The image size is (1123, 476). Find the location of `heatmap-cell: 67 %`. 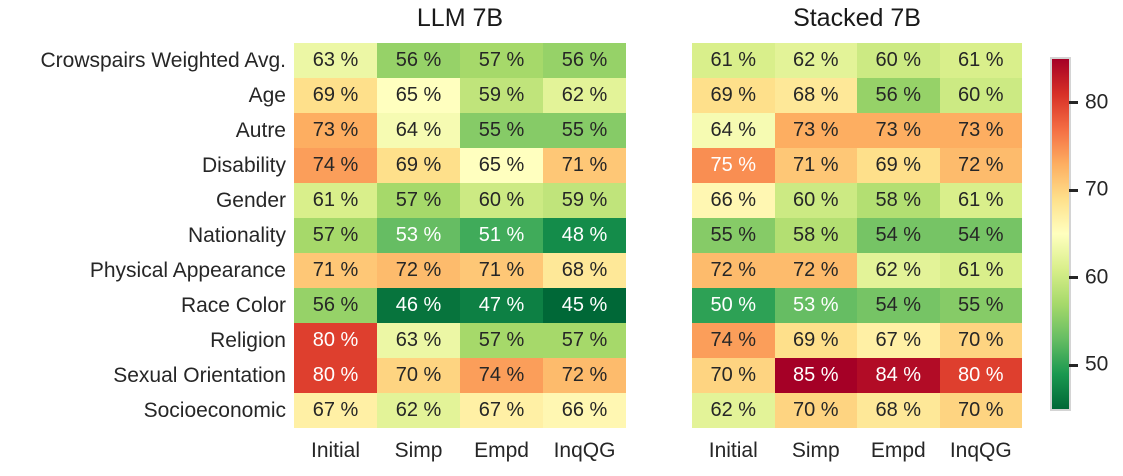

heatmap-cell: 67 % is located at coordinates (898, 340).